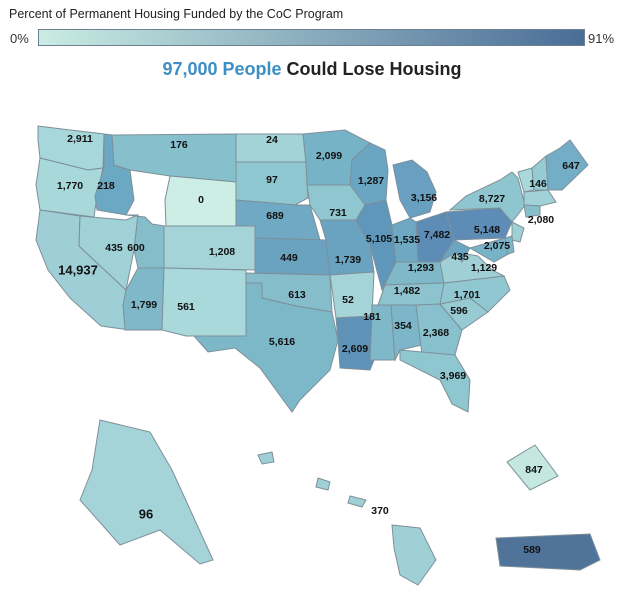 The image size is (624, 592). I want to click on state-label-wv: 435, so click(460, 257).